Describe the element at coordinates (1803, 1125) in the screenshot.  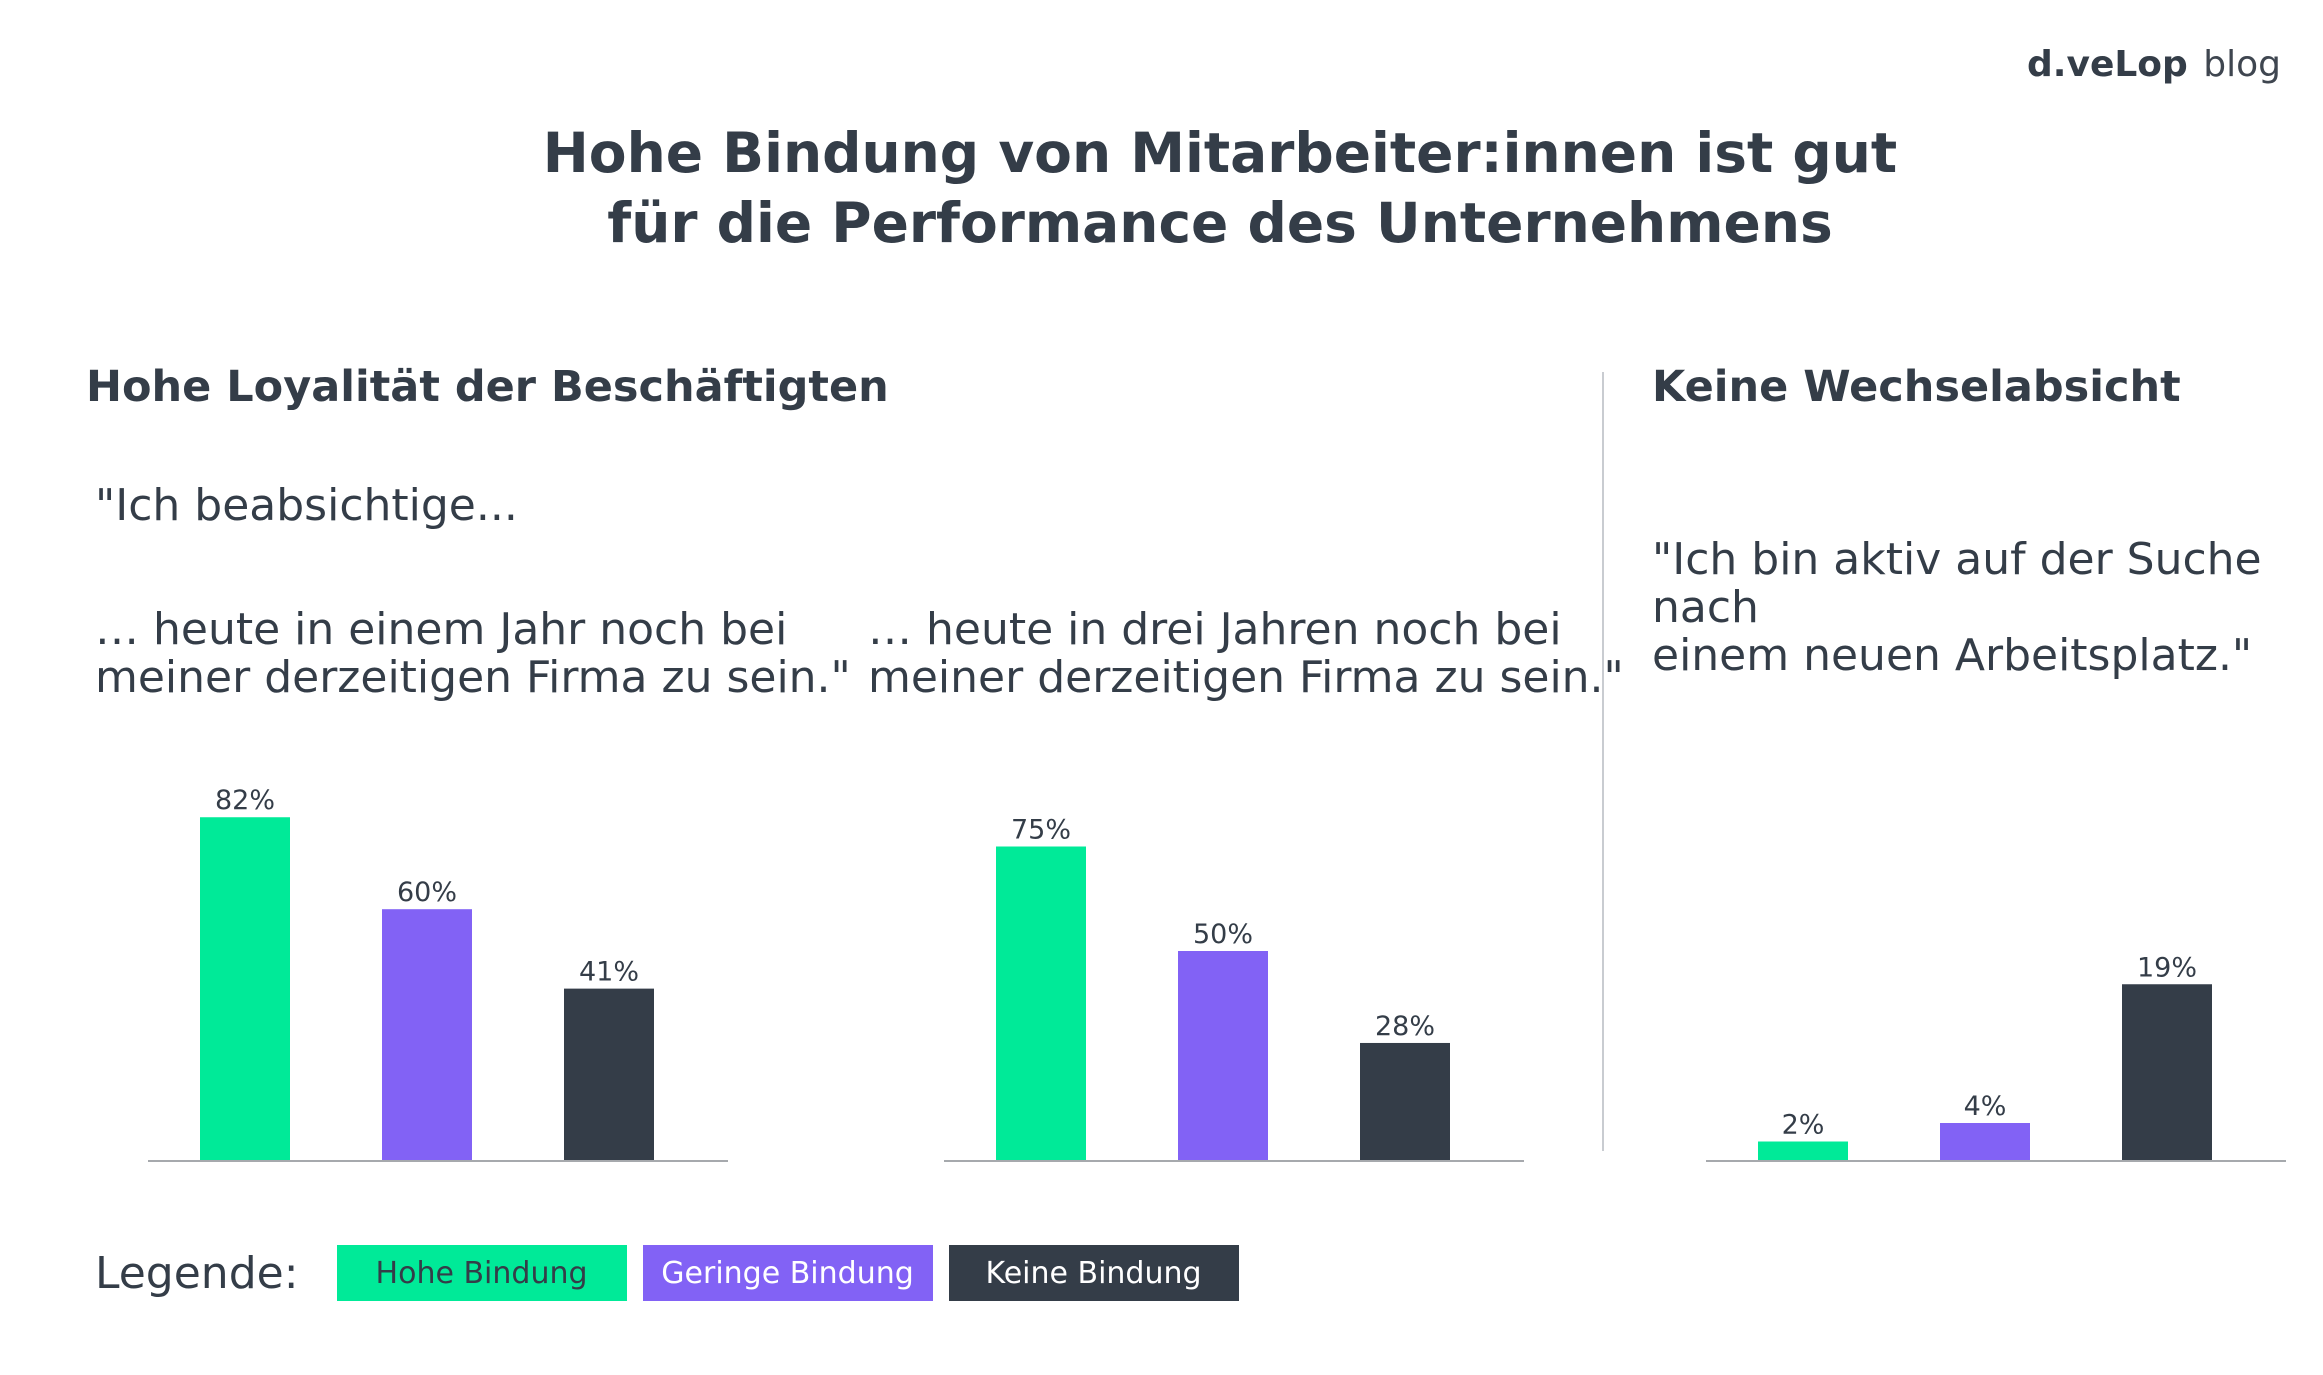
I see `data-label-hohe-bindung: 2%` at that location.